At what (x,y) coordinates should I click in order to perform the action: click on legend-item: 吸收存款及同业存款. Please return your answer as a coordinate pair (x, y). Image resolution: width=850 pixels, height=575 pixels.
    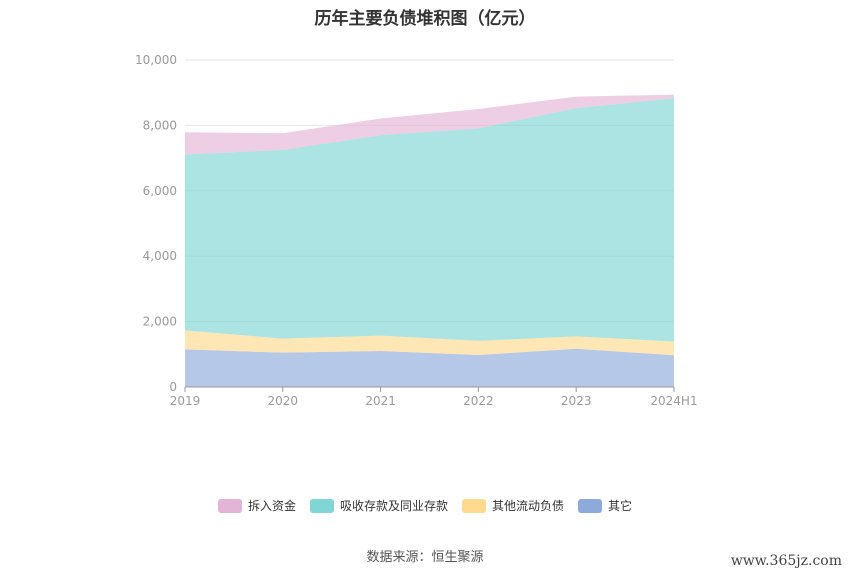
    Looking at the image, I should click on (378, 505).